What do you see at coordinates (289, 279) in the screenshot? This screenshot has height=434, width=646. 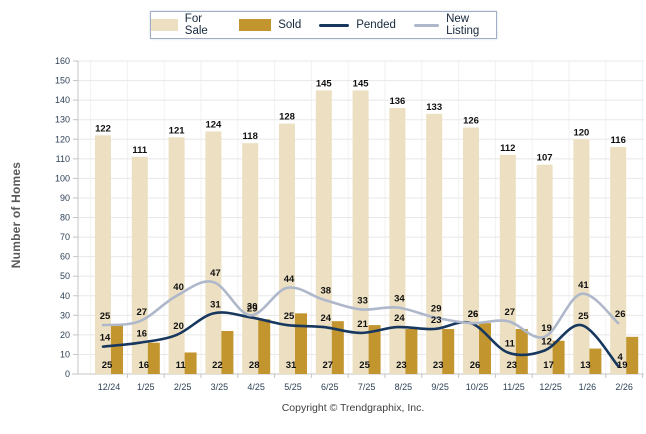 I see `new-listing-value-label: 44` at bounding box center [289, 279].